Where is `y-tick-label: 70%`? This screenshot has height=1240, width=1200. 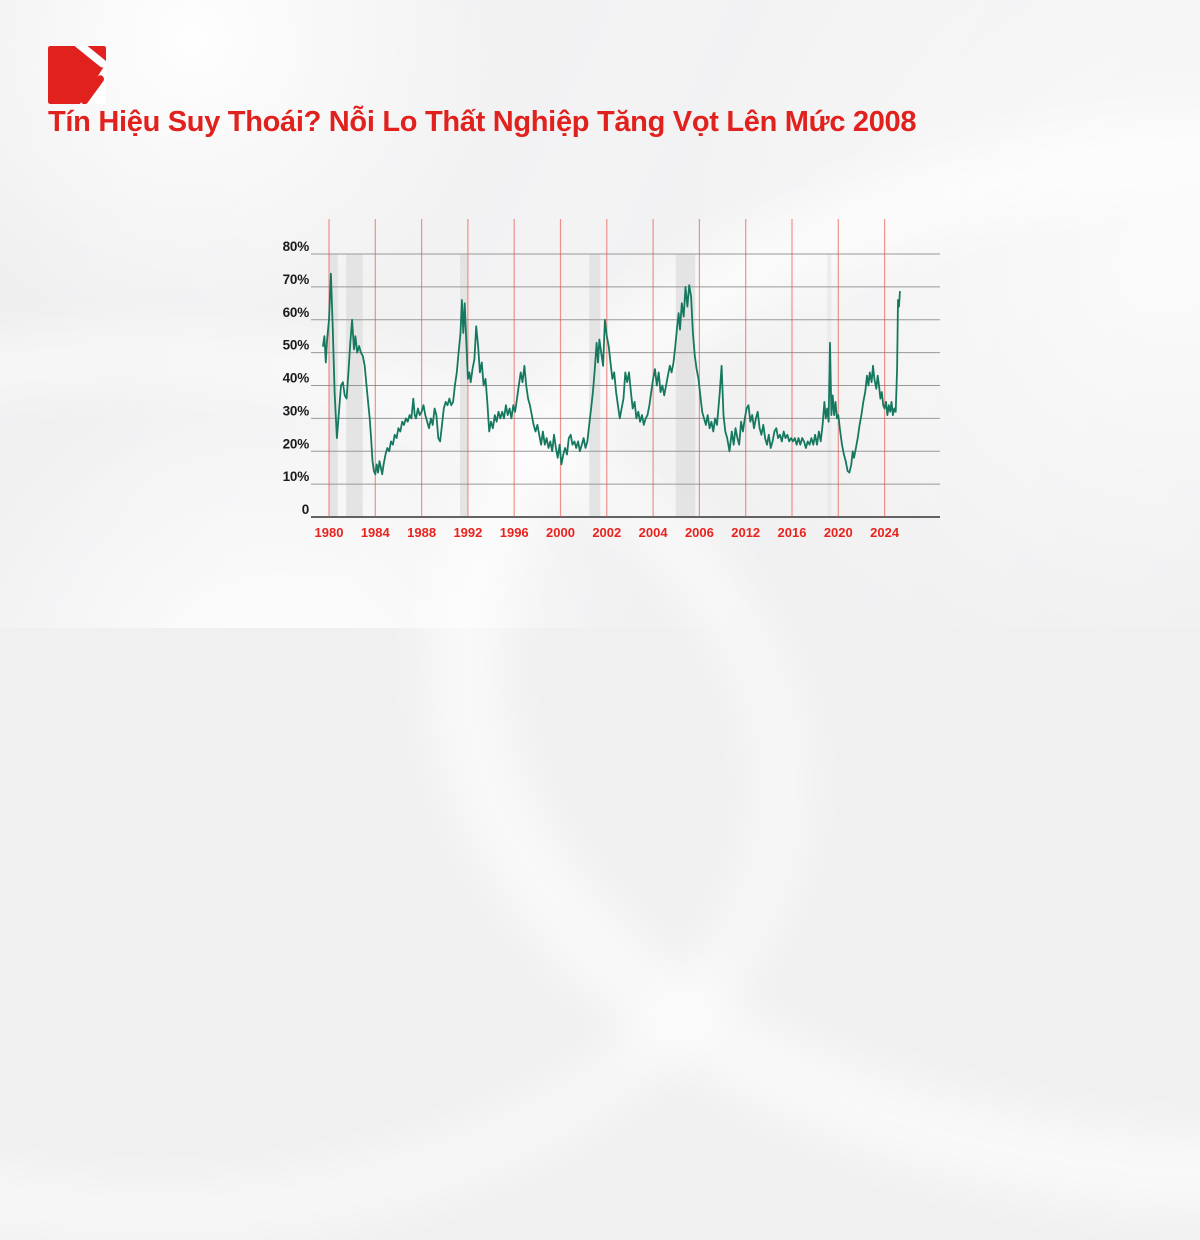 y-tick-label: 70% is located at coordinates (296, 279).